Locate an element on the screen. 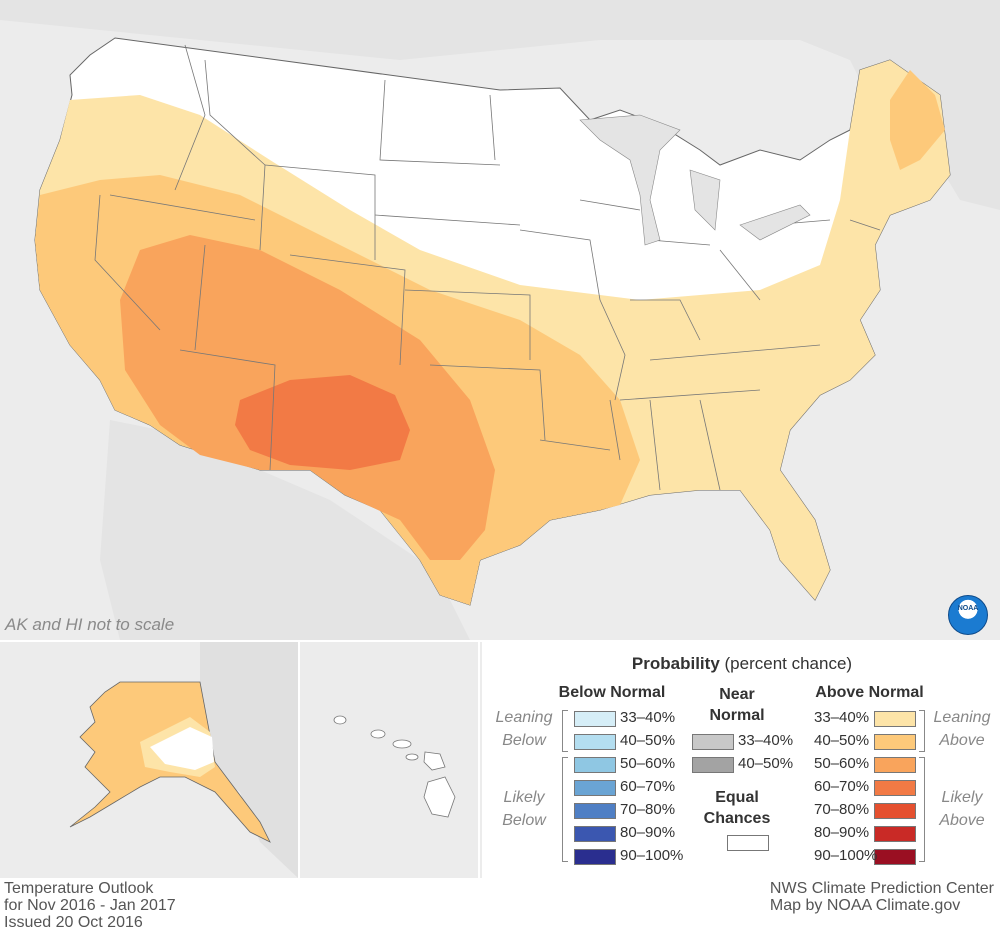  below-label-0: 33–40% is located at coordinates (648, 717).